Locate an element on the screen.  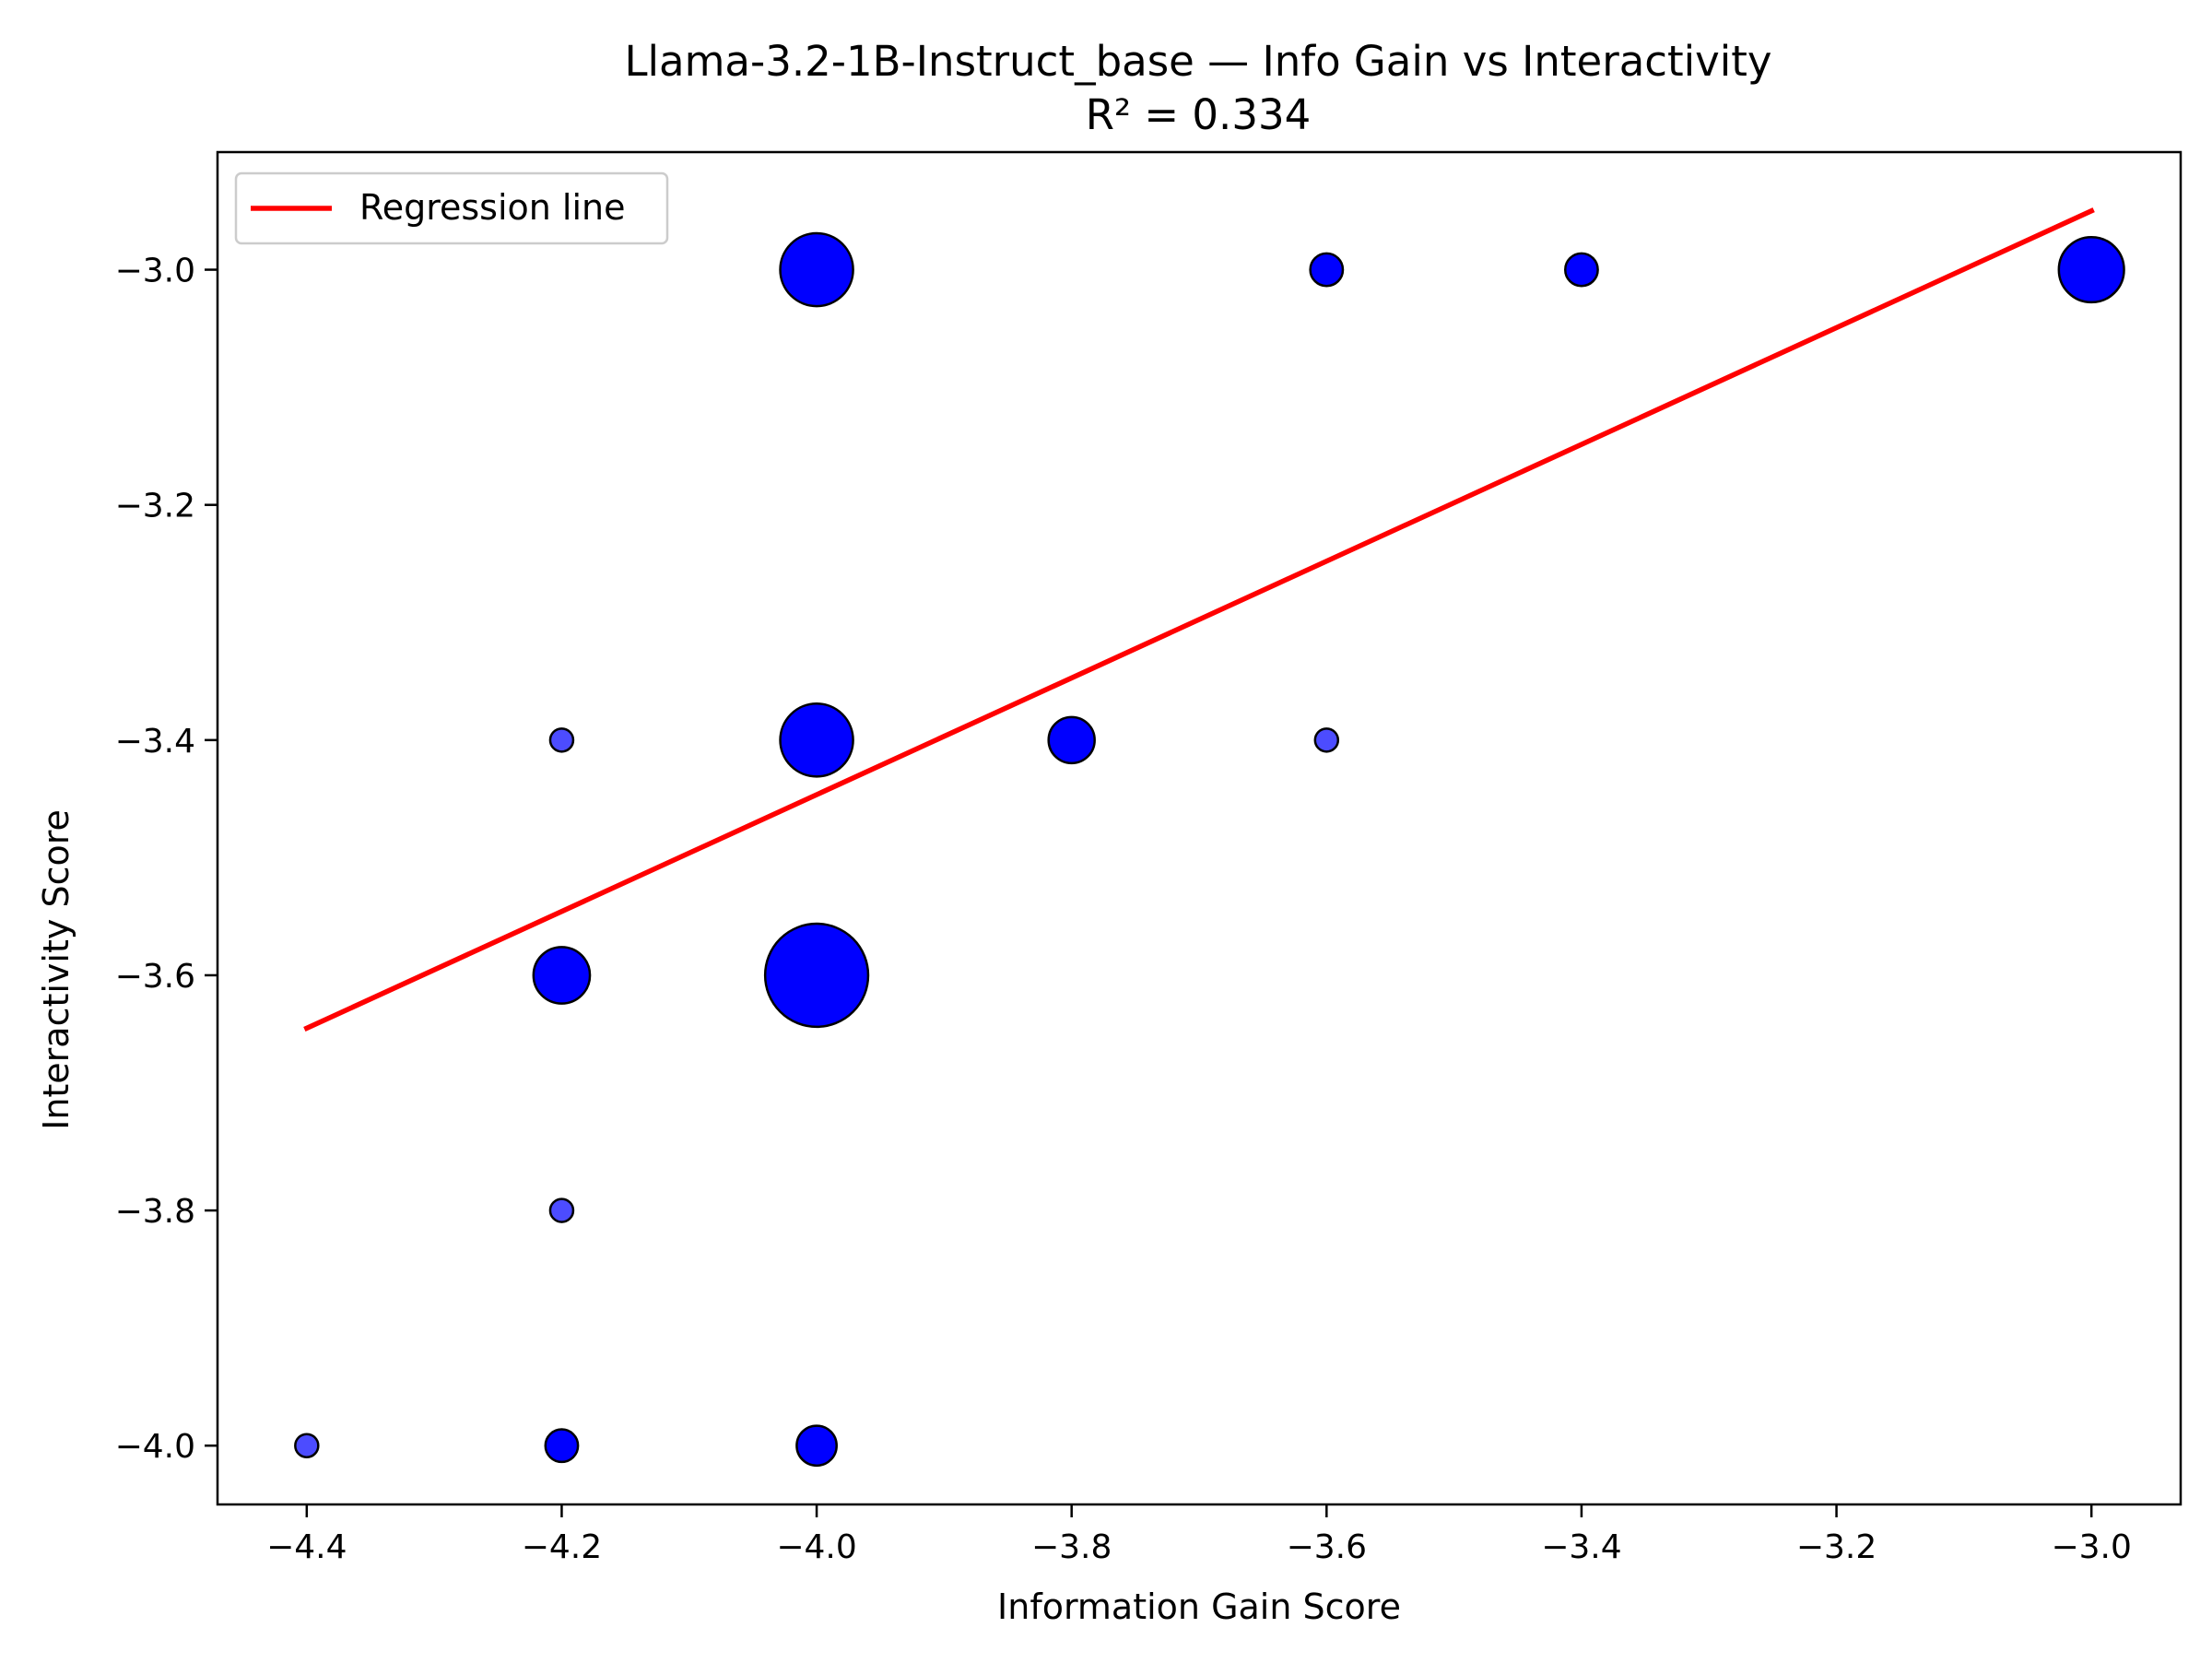
x-tick-label: −3.4 is located at coordinates (1581, 1547).